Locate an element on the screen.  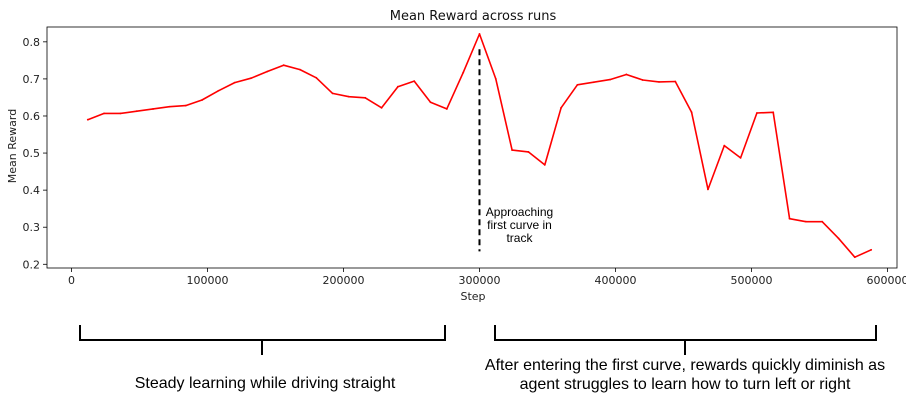
left-bracket-label: Steady learning while driving straight is located at coordinates (265, 383).